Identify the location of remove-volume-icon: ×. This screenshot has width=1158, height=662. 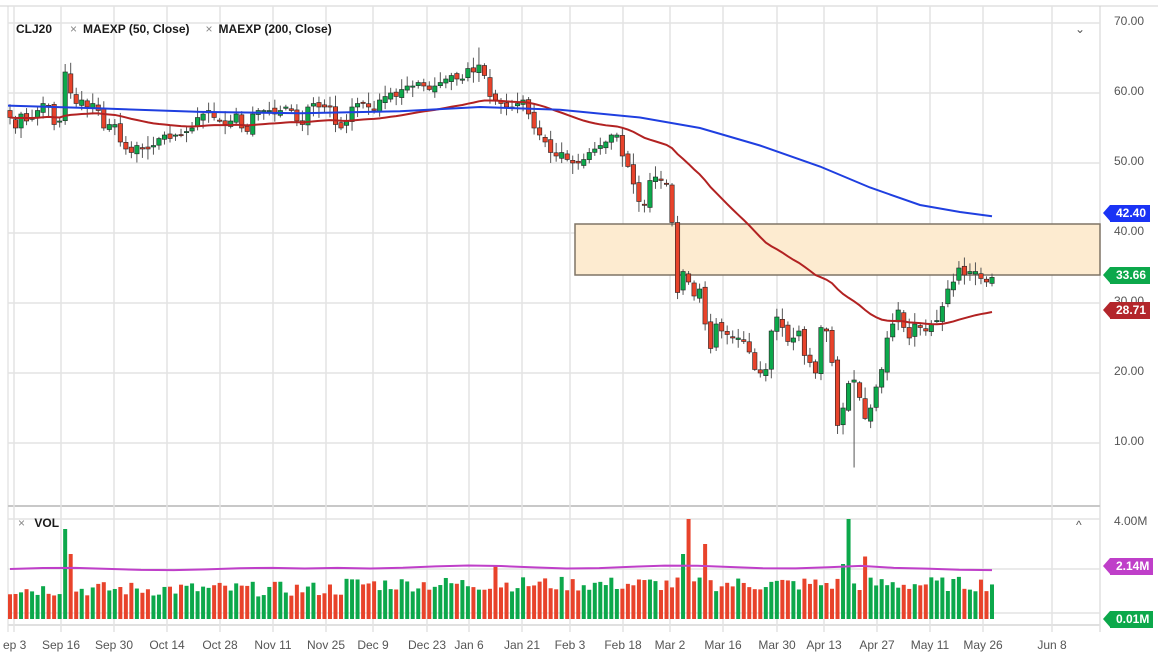
(22, 523).